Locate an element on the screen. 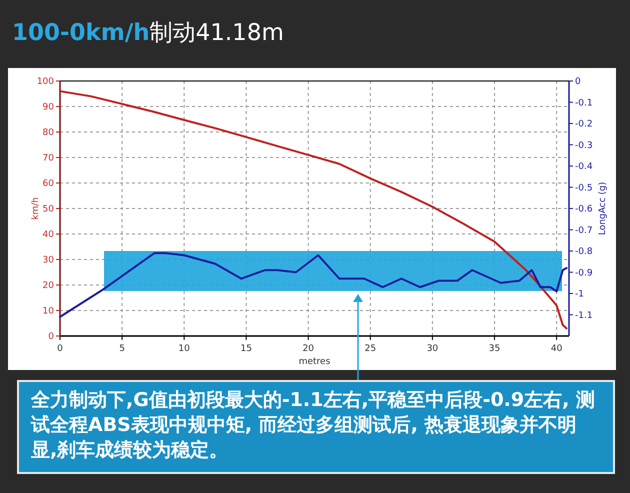 The width and height of the screenshot is (630, 493). y2-tick-label: -0.2 is located at coordinates (584, 125).